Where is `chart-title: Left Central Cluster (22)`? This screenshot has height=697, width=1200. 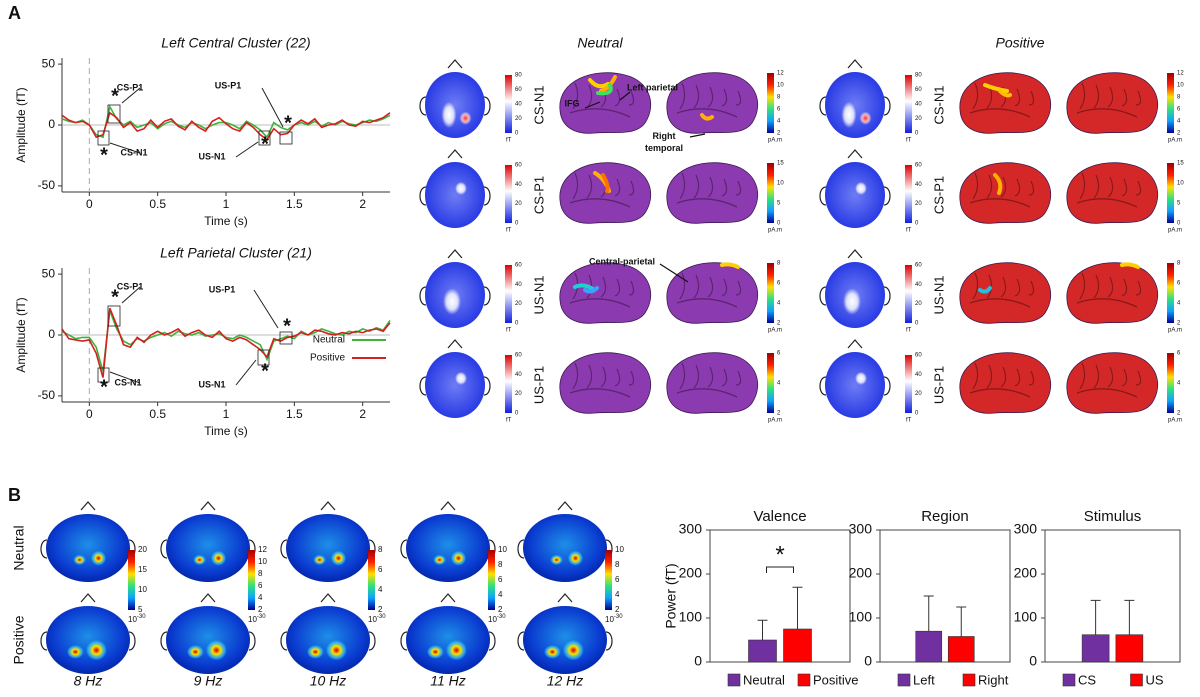 chart-title: Left Central Cluster (22) is located at coordinates (235, 43).